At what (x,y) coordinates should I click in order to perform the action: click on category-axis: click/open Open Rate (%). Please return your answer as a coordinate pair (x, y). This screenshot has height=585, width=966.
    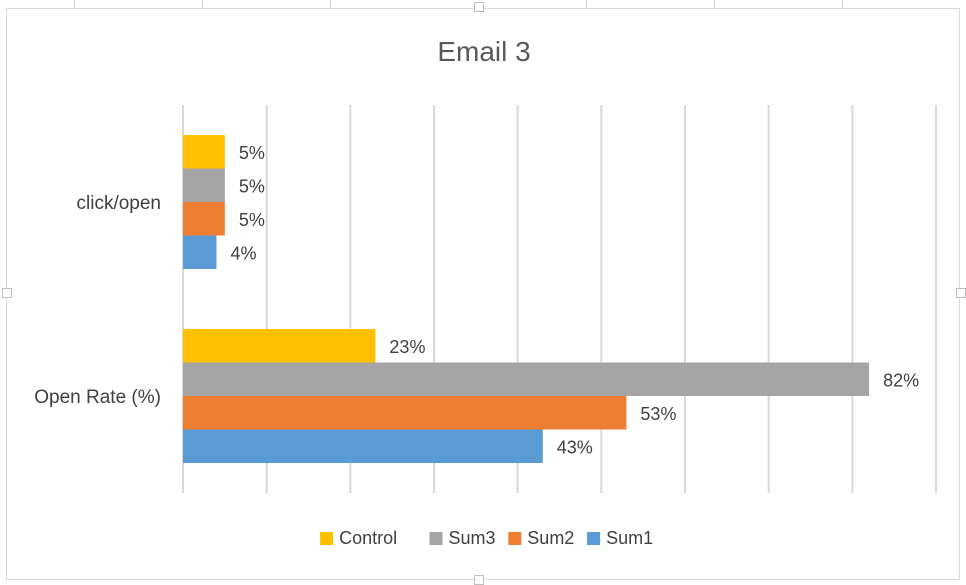
    Looking at the image, I should click on (97, 300).